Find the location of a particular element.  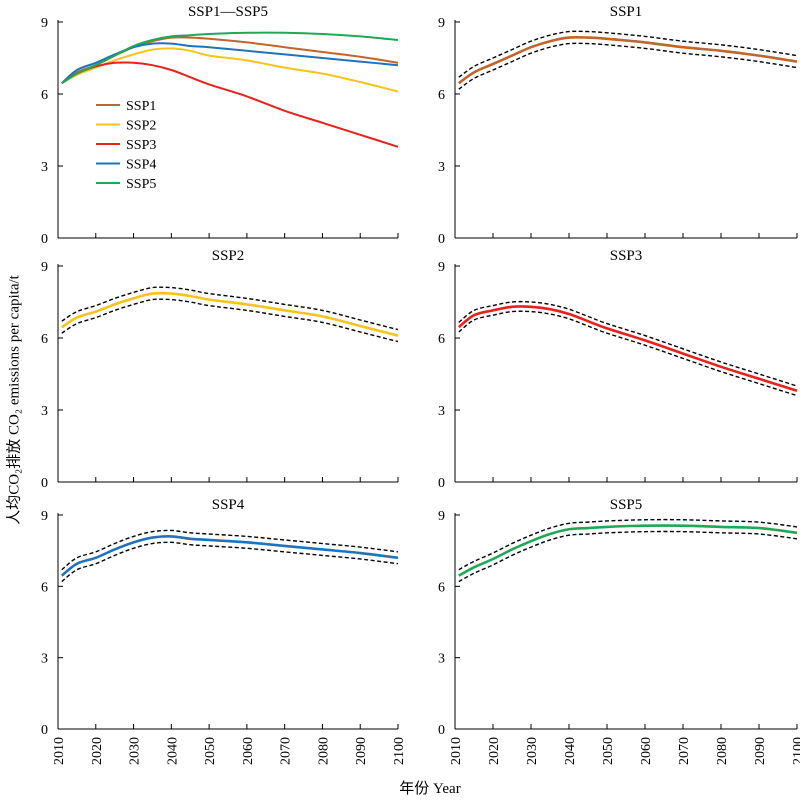

legend-label: SSP2 is located at coordinates (141, 126).